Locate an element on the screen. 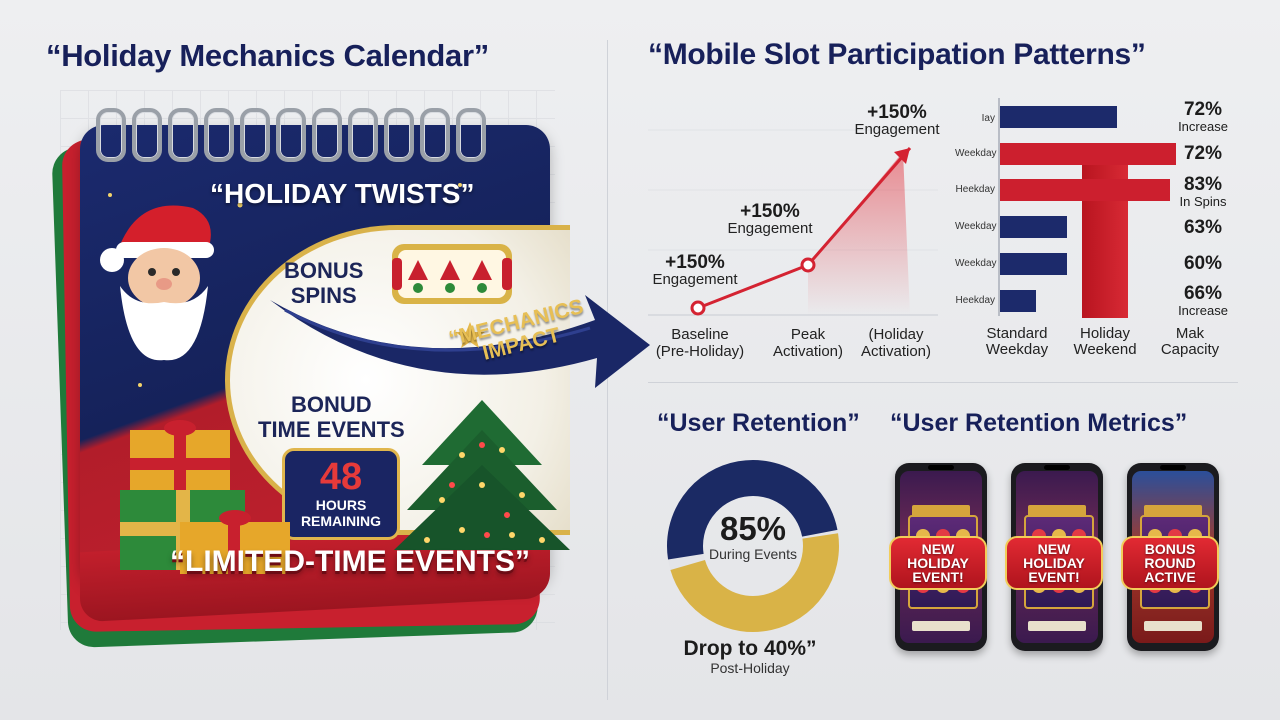  santa-icon is located at coordinates (157, 283).